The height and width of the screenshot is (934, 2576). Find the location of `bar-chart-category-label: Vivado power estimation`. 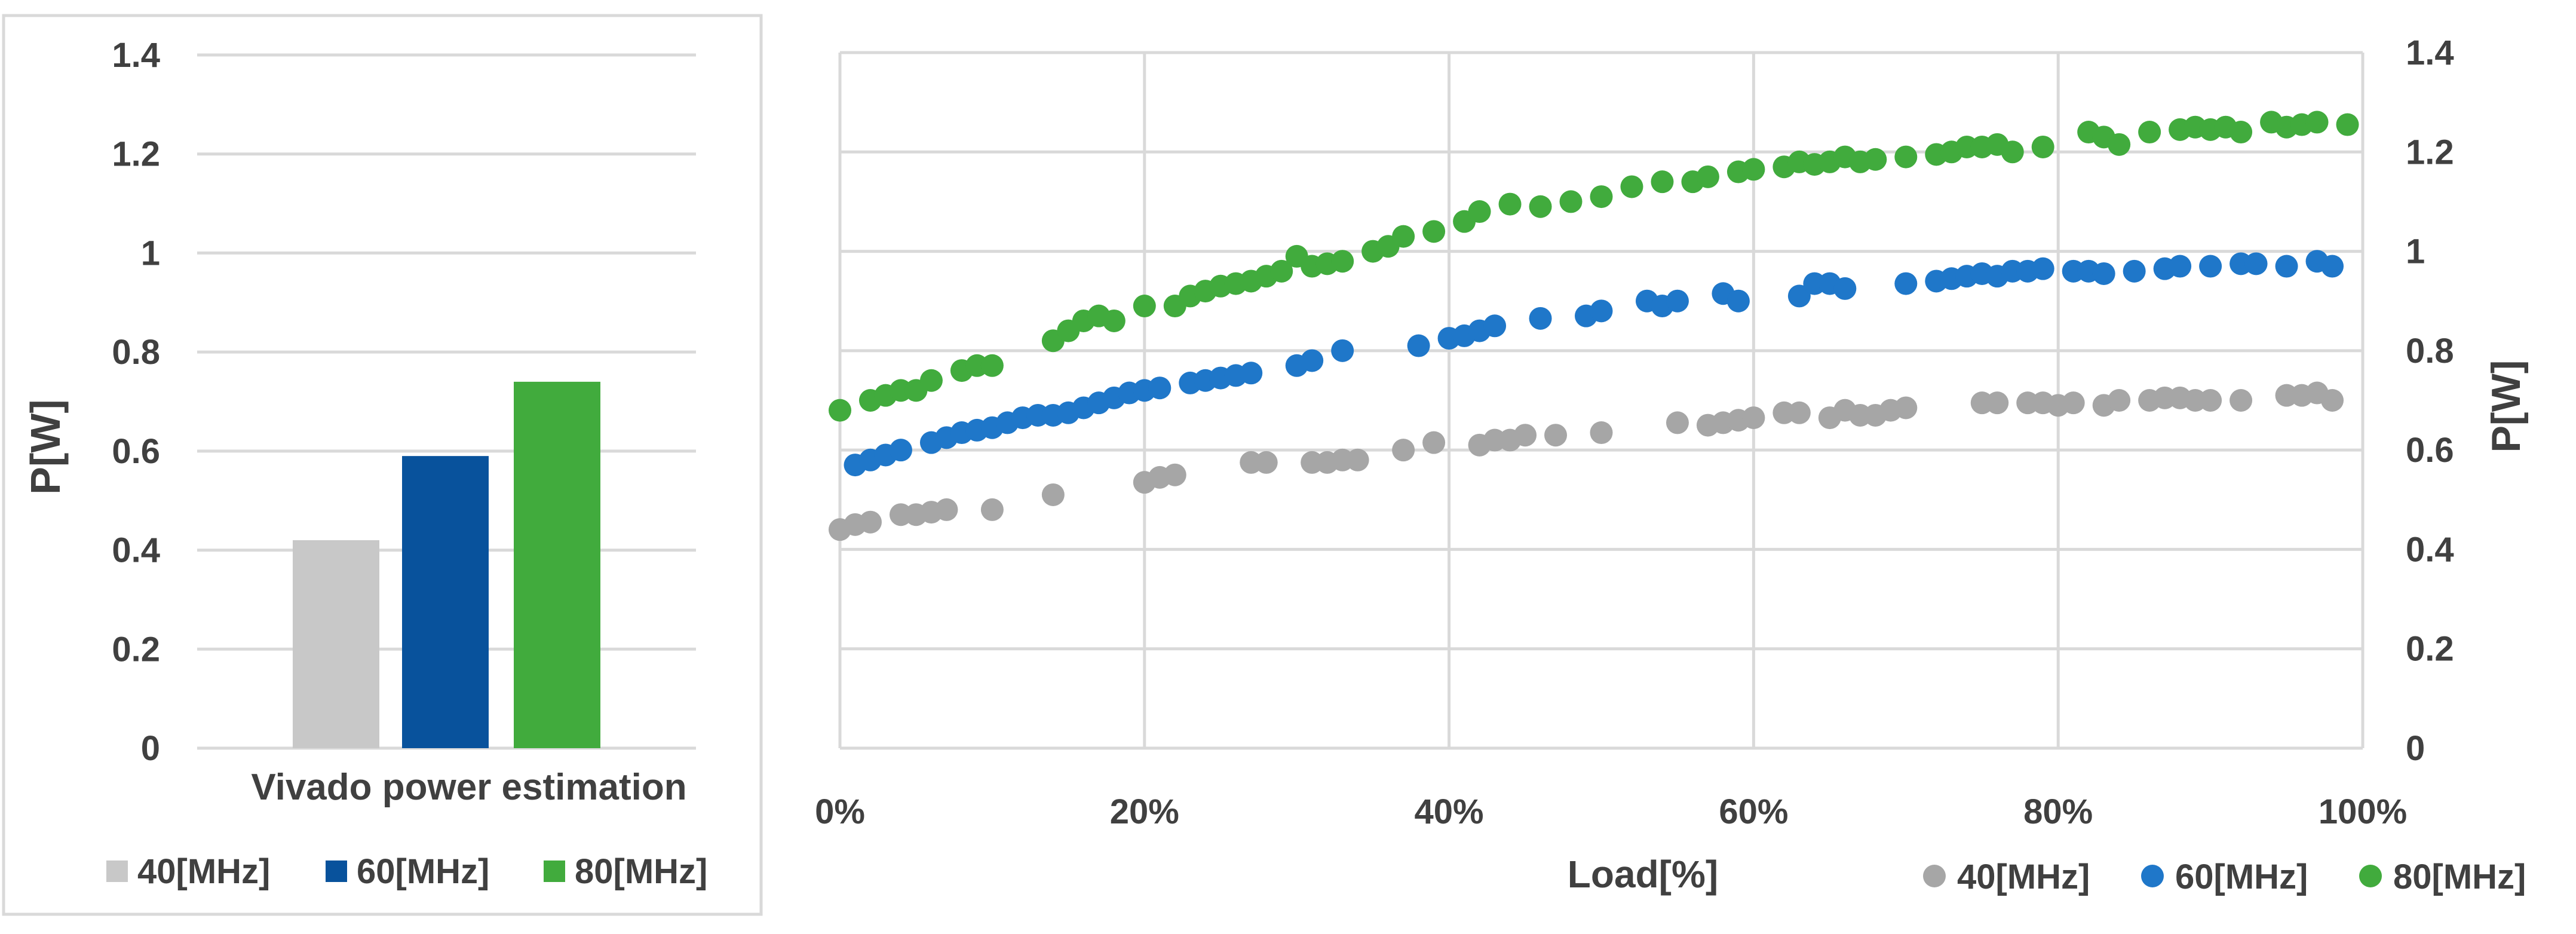

bar-chart-category-label: Vivado power estimation is located at coordinates (468, 788).